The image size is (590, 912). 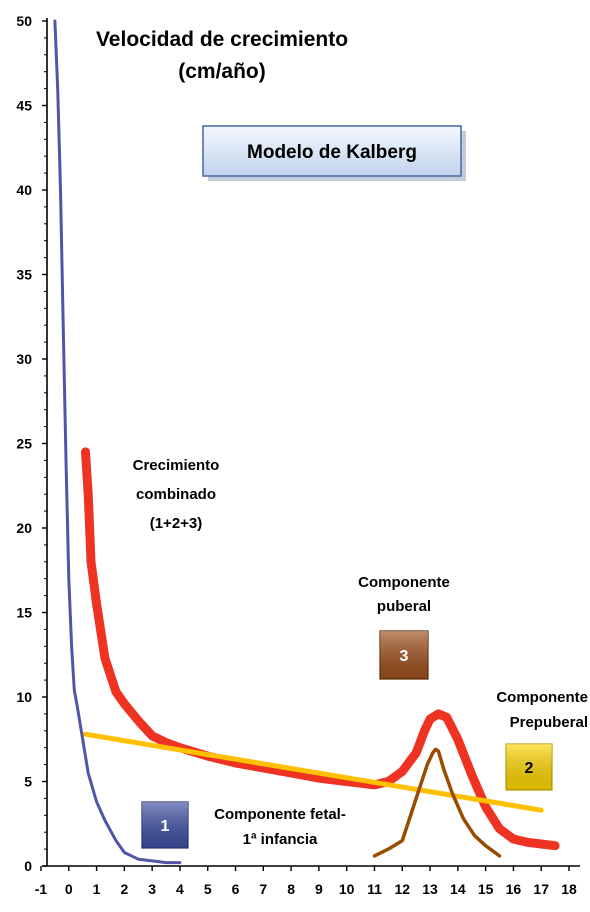 I want to click on model-label-box: Modelo de Kalberg, so click(x=334, y=153).